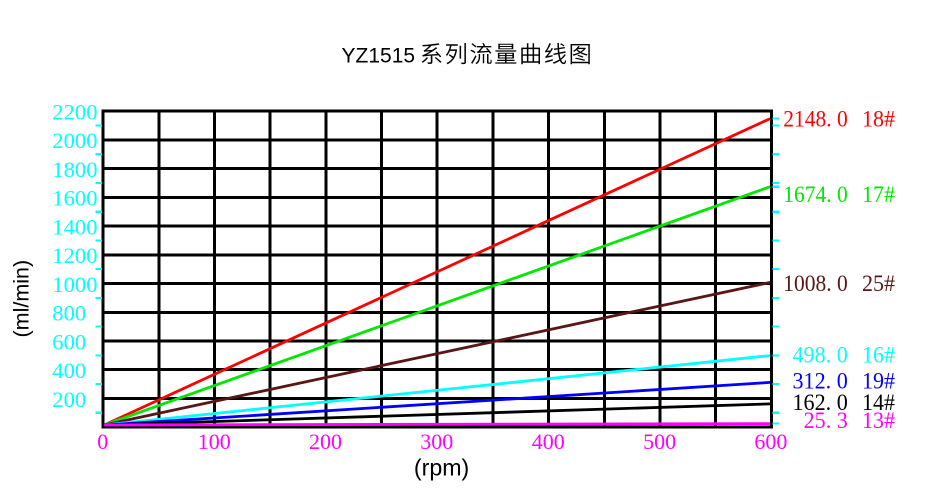 The image size is (935, 495). What do you see at coordinates (878, 420) in the screenshot?
I see `svg-text: 13#` at bounding box center [878, 420].